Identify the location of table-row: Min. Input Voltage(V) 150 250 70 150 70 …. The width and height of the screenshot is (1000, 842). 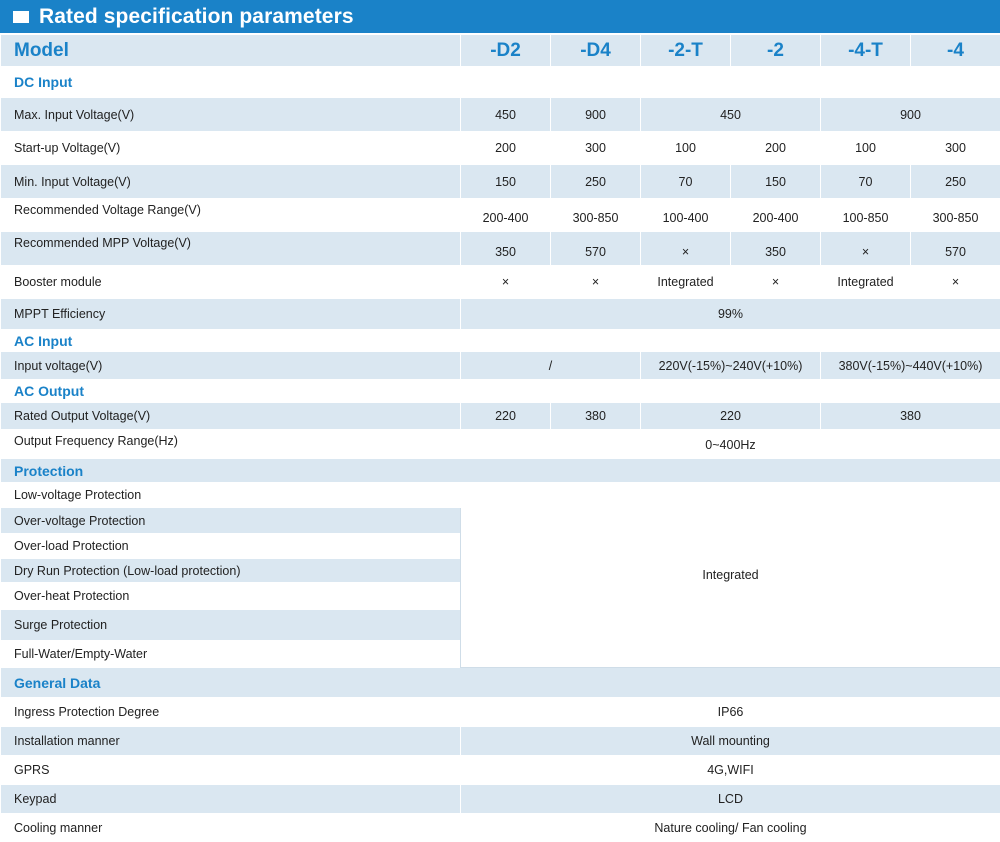
(500, 182).